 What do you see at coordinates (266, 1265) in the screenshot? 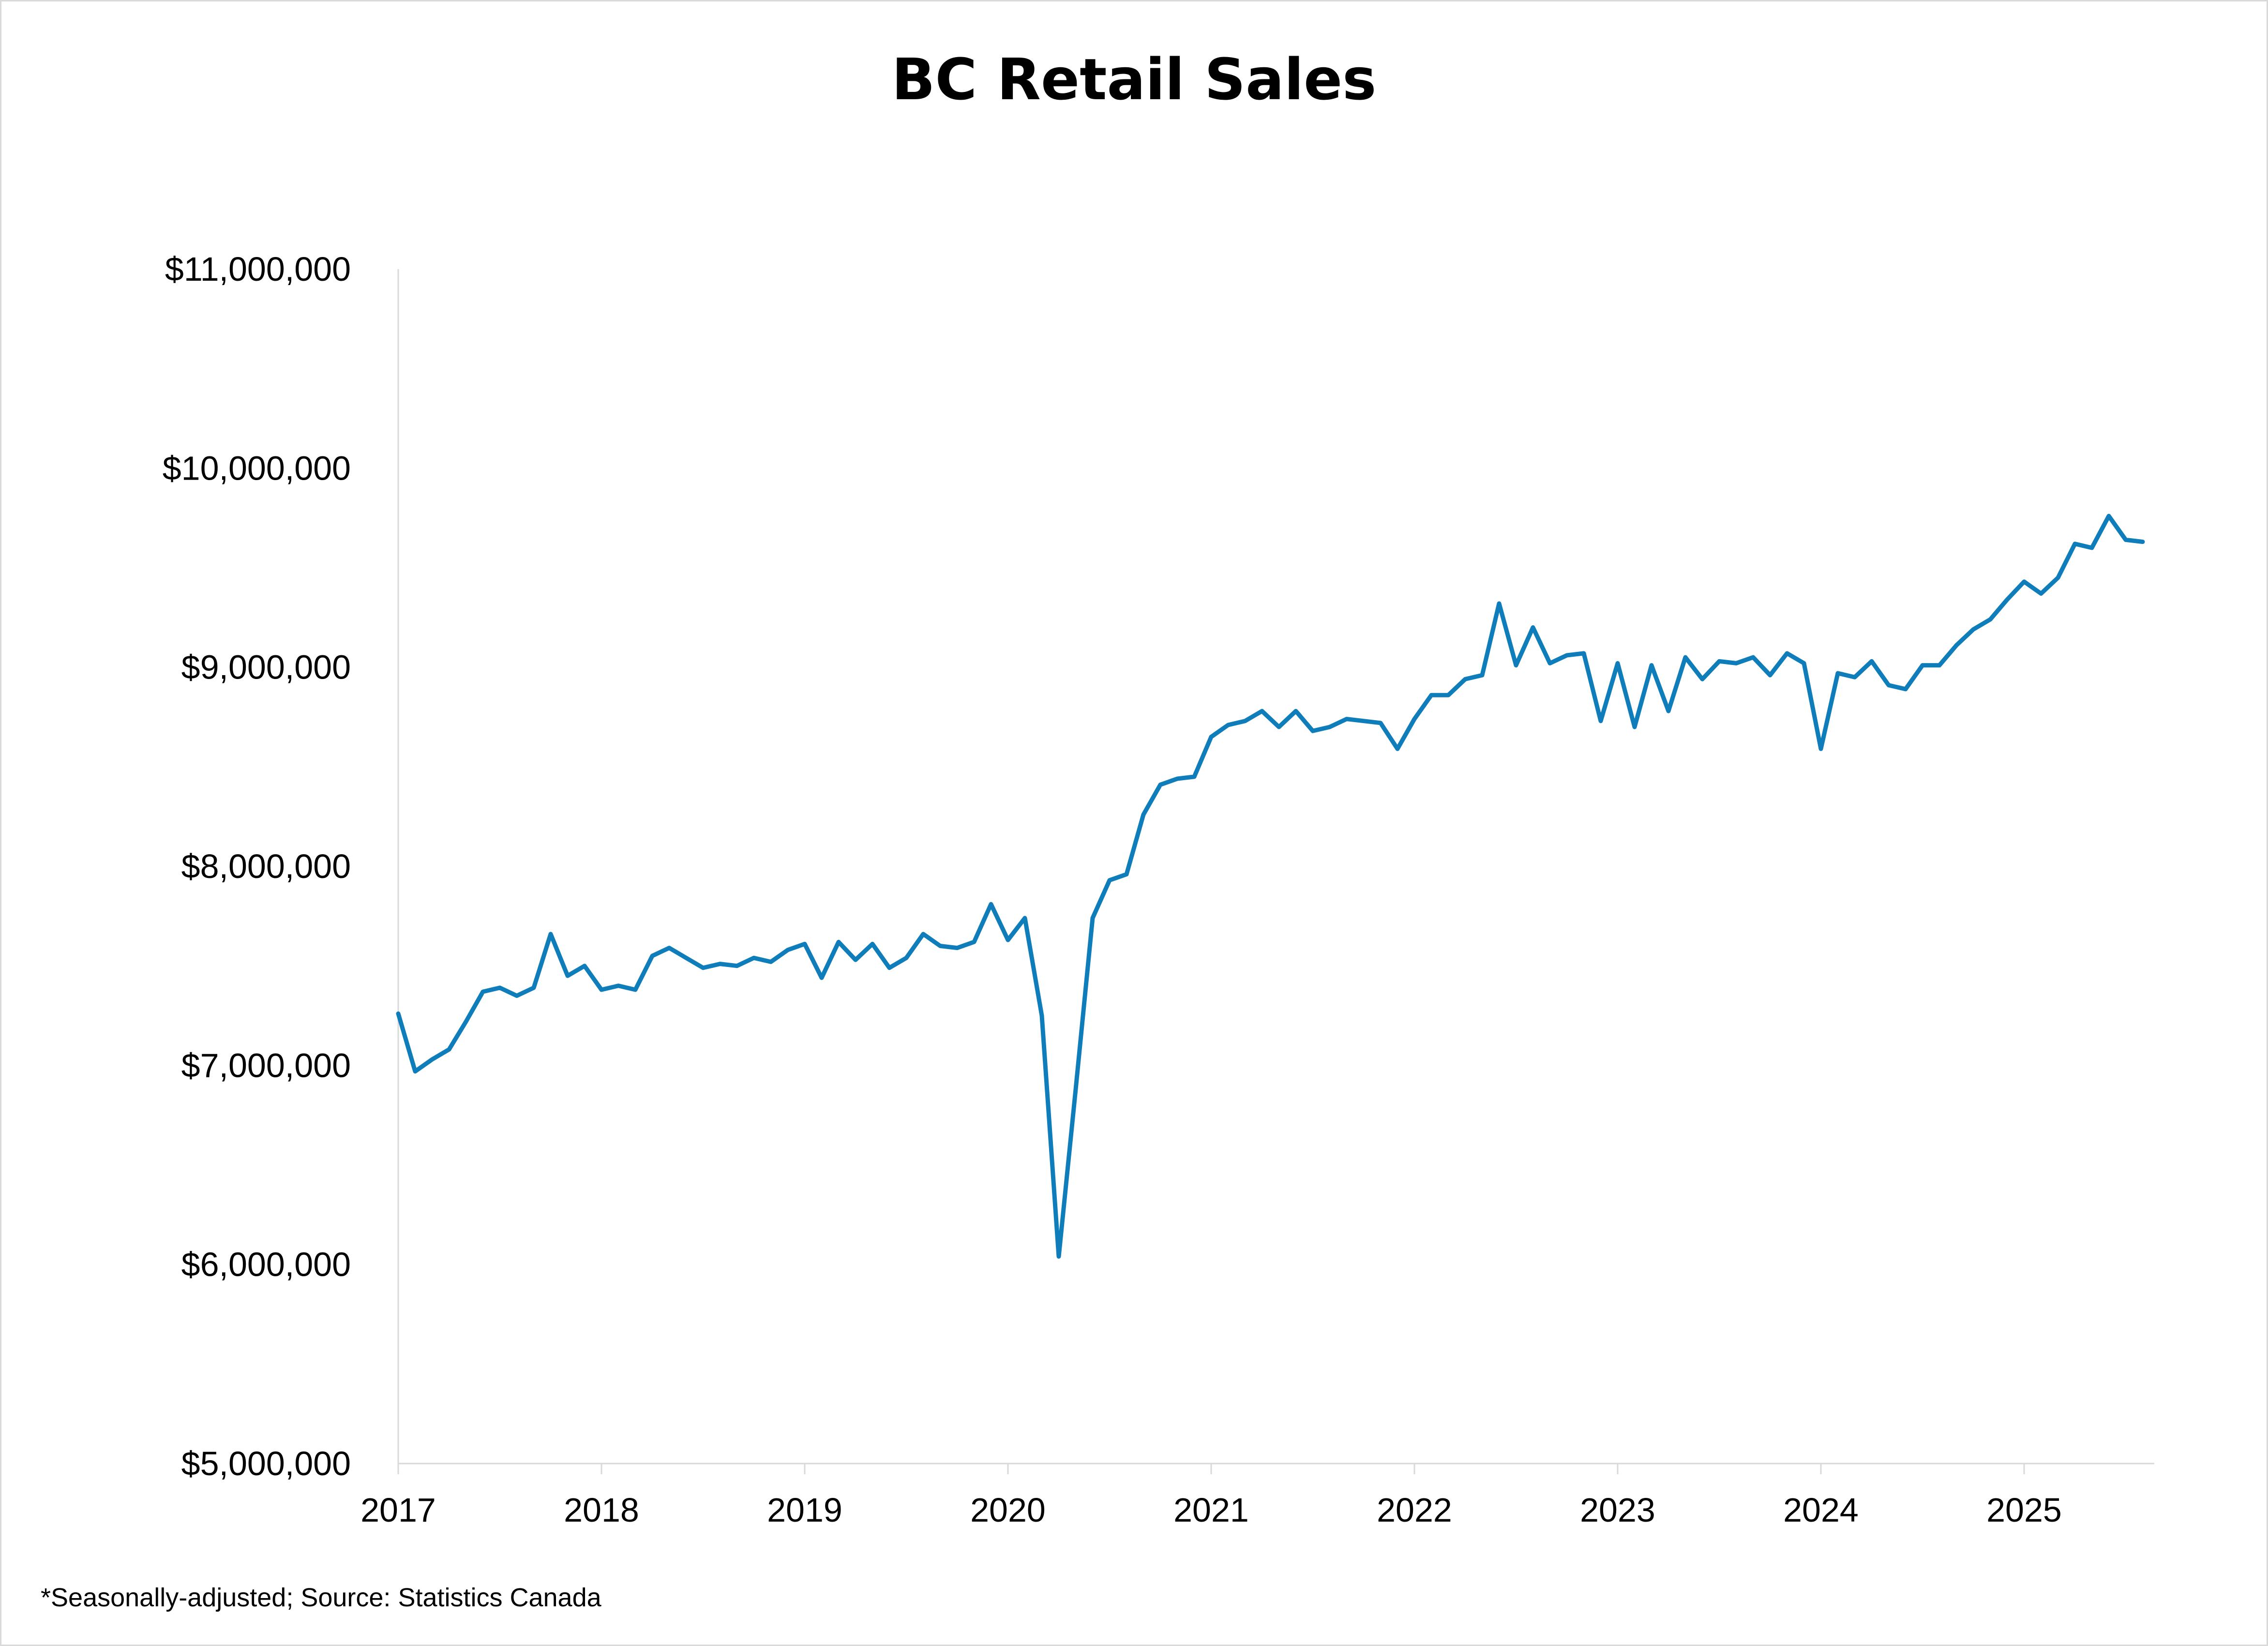
I see `y-tick-label: $6,000,000` at bounding box center [266, 1265].